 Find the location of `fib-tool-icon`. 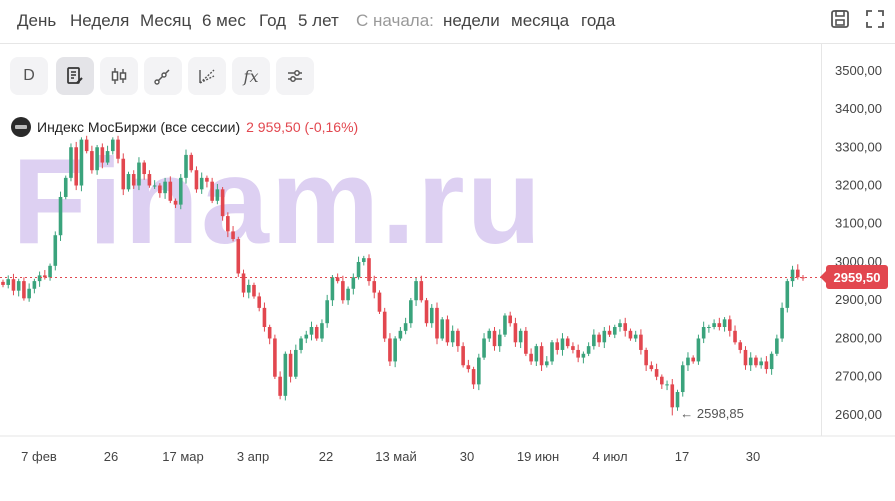

fib-tool-icon is located at coordinates (207, 76).